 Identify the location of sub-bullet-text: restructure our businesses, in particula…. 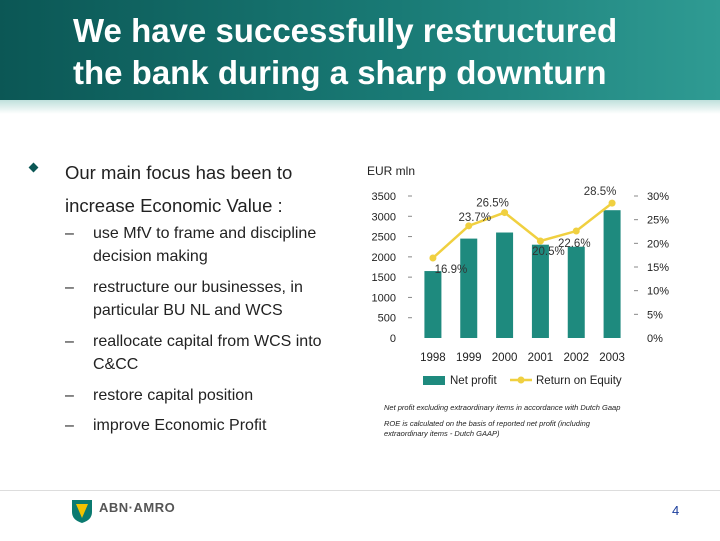
(198, 299).